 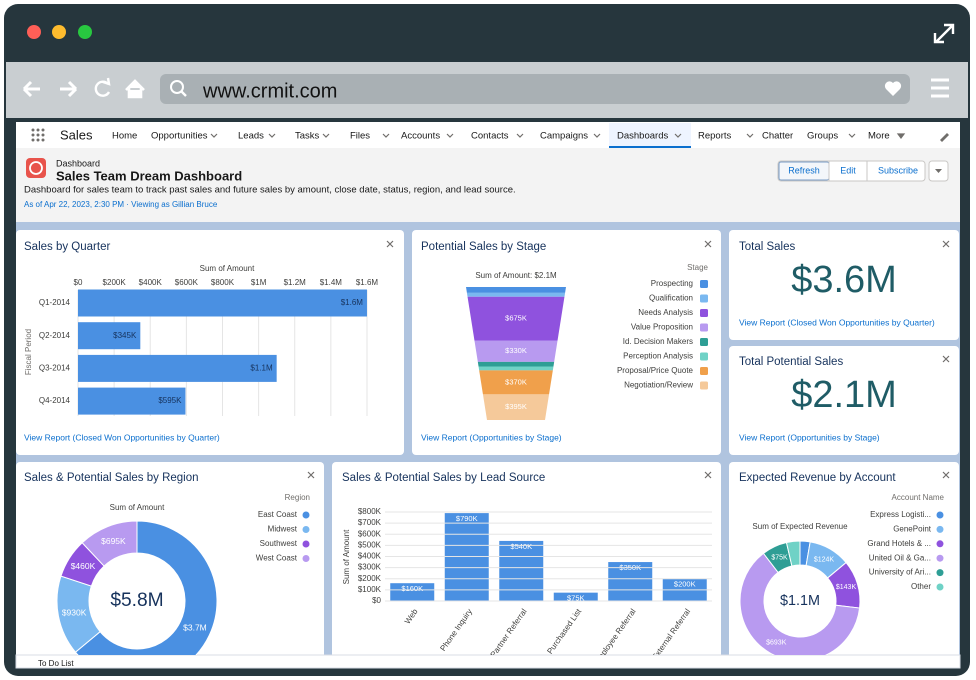 I want to click on value-label: $540K, so click(x=521, y=546).